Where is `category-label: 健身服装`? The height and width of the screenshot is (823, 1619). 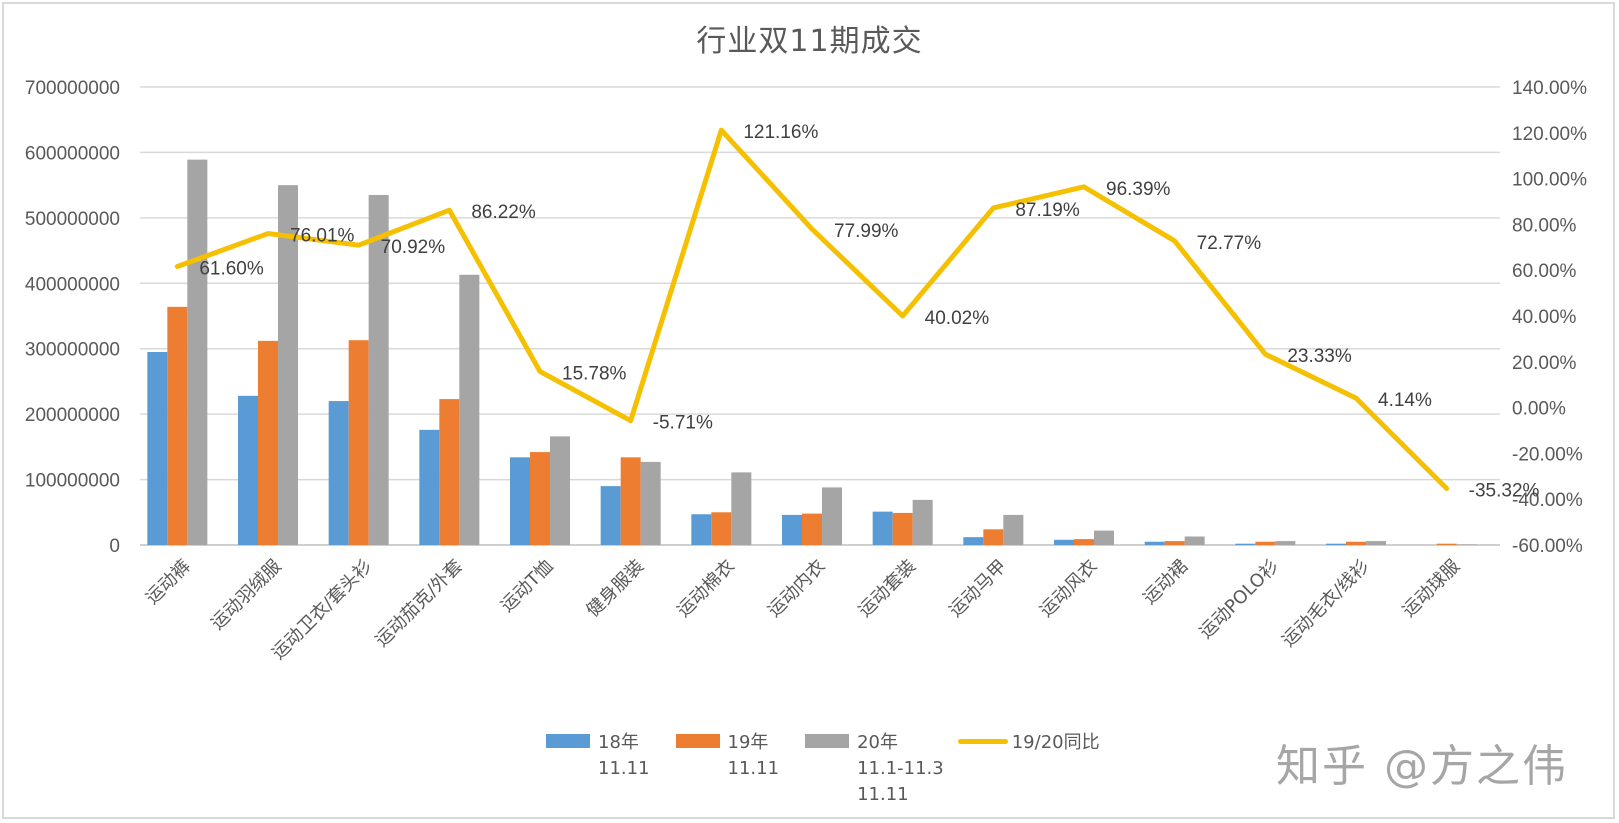
category-label: 健身服装 is located at coordinates (615, 589).